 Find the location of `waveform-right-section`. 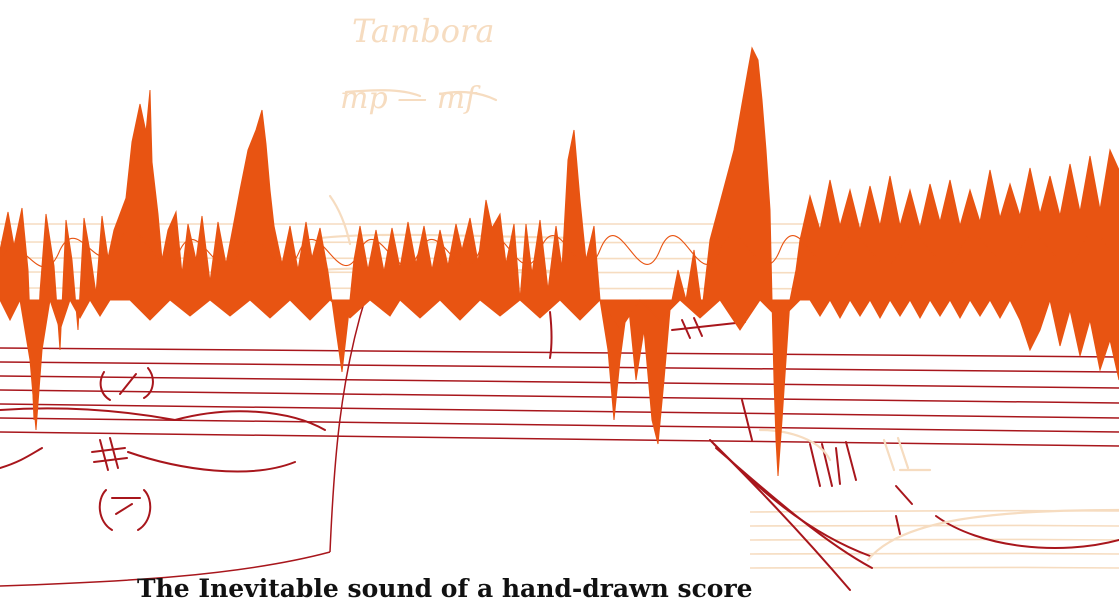

waveform-right-section is located at coordinates (959, 264).